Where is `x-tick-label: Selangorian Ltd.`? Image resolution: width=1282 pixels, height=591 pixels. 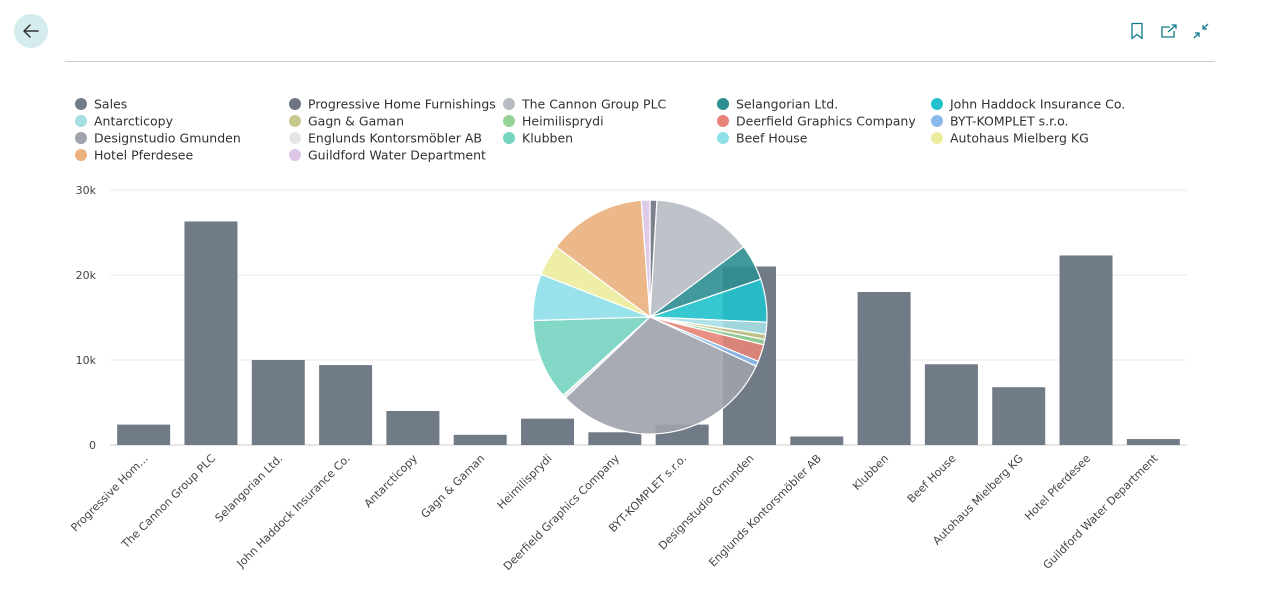
x-tick-label: Selangorian Ltd. is located at coordinates (249, 488).